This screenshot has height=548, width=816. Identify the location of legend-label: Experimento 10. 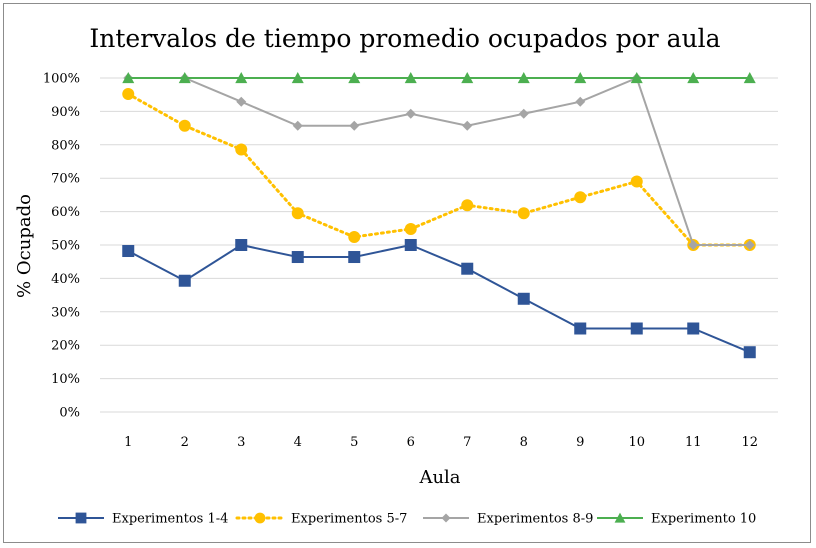
(703, 519).